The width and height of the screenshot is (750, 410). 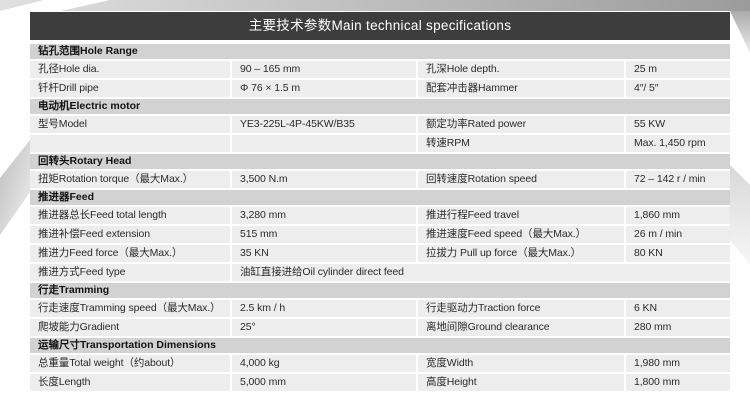 I want to click on section-header: 推进器Feed, so click(x=380, y=197).